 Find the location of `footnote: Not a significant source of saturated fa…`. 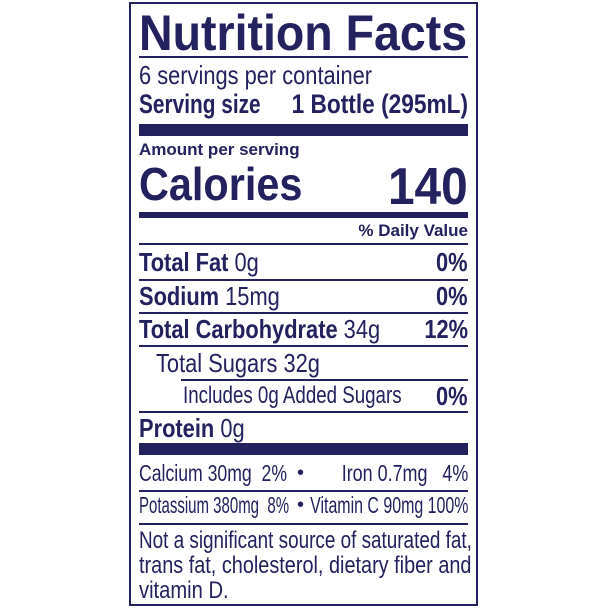

footnote: Not a significant source of saturated fa… is located at coordinates (305, 566).